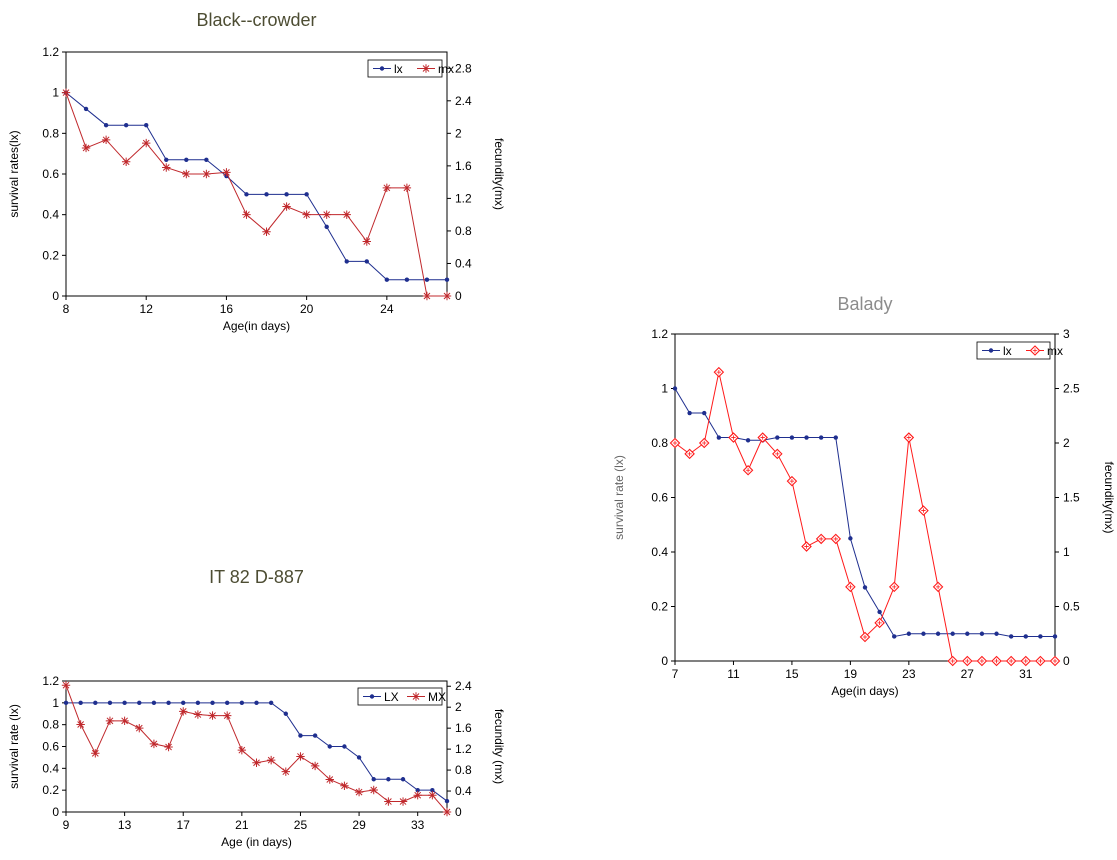  I want to click on right-axis-tick-label: 1.5, so click(1071, 498).